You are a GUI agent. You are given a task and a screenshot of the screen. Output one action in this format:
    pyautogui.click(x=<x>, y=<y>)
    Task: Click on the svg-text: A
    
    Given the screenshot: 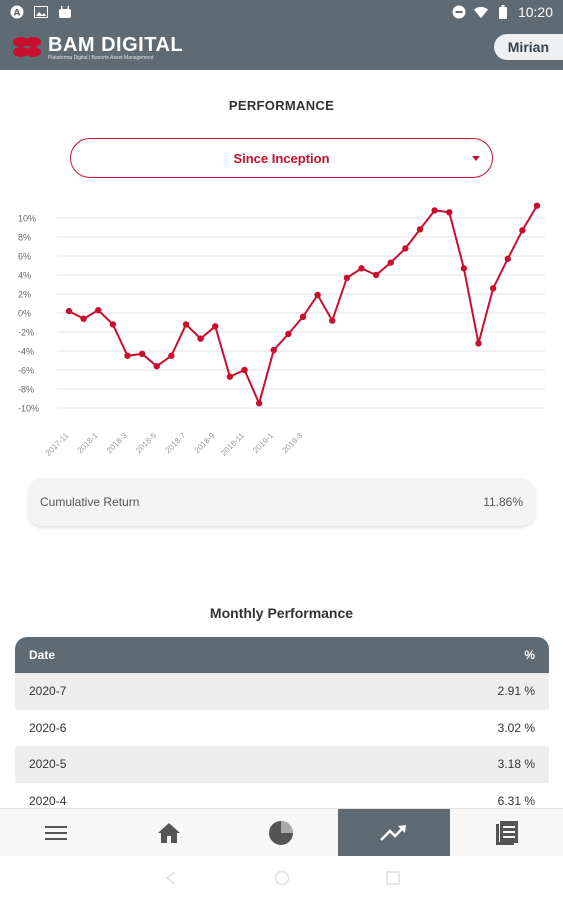 What is the action you would take?
    pyautogui.click(x=17, y=14)
    